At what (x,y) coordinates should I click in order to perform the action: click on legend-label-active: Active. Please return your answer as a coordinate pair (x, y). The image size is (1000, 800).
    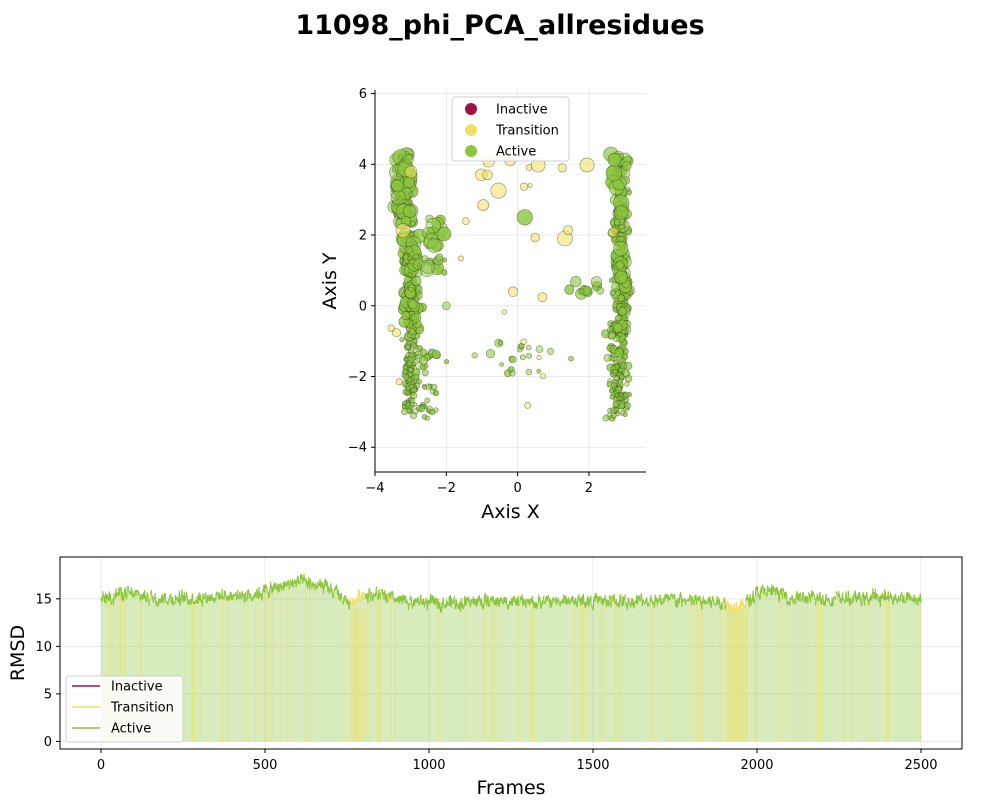
    Looking at the image, I should click on (516, 152).